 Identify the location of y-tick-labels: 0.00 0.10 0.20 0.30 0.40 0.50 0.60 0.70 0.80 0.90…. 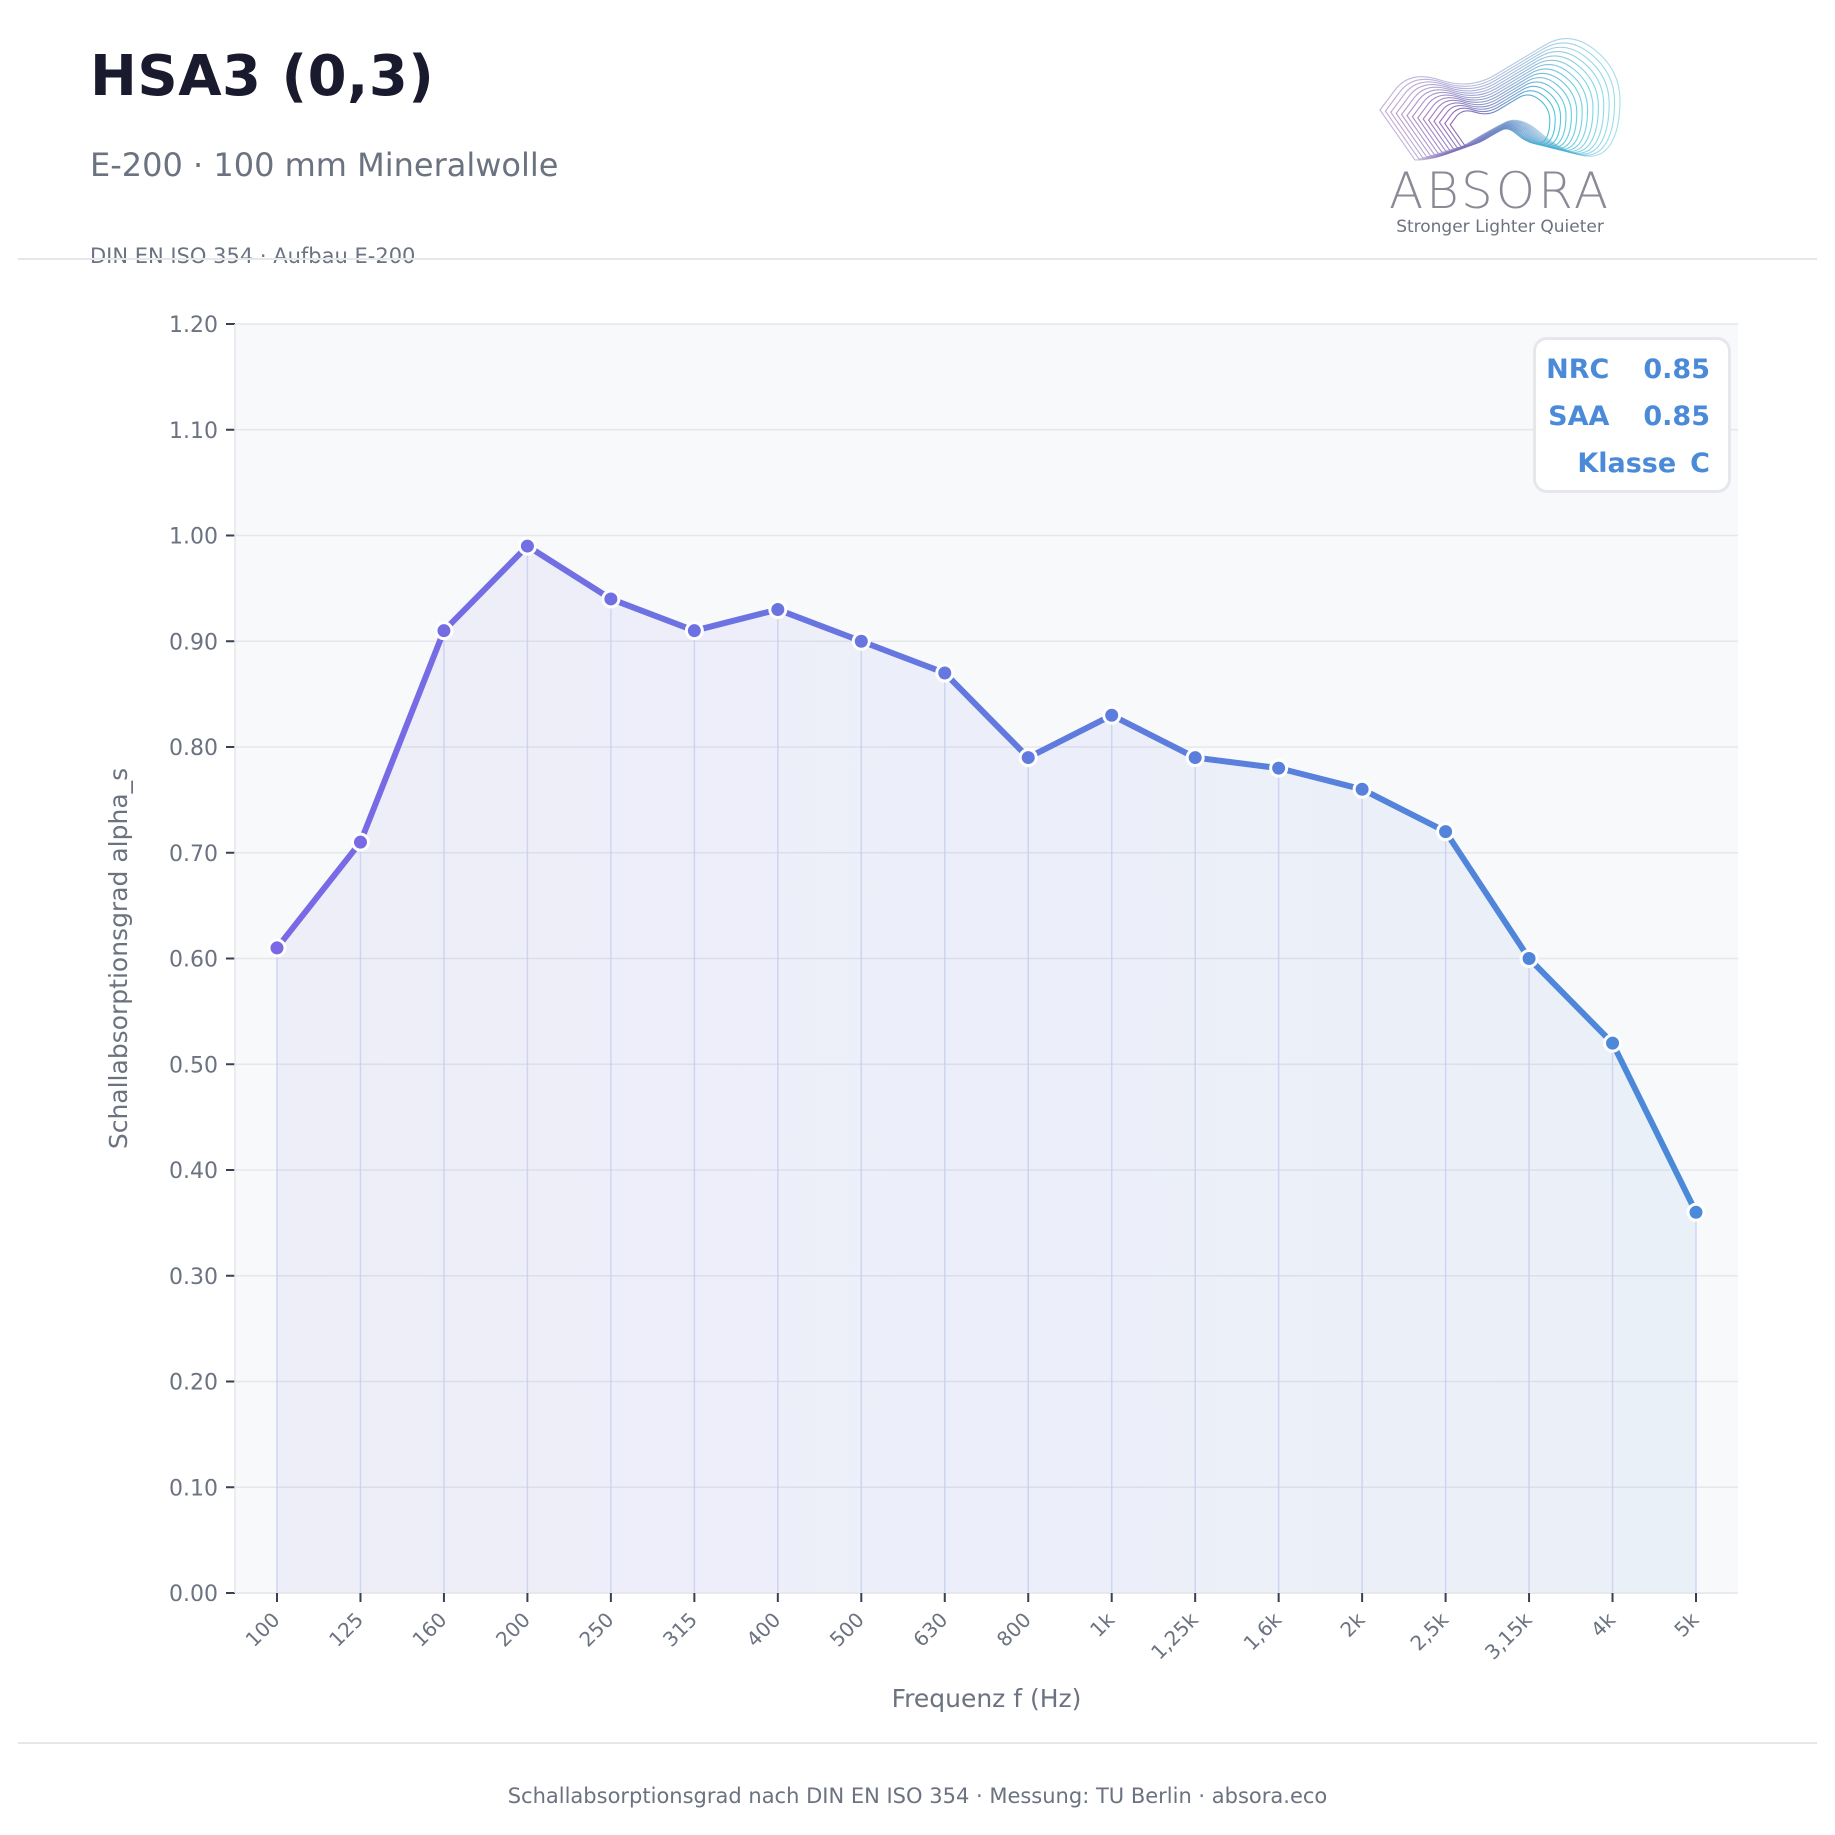
(193, 960).